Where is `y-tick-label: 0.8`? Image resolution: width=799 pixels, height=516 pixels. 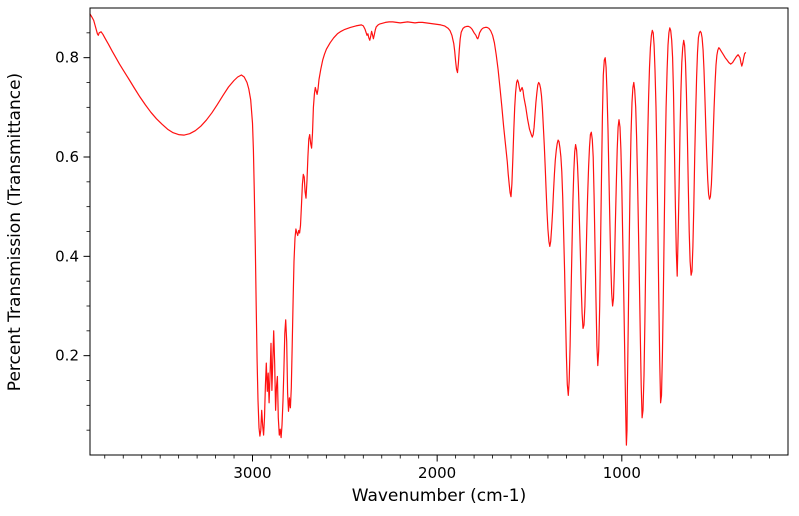 y-tick-label: 0.8 is located at coordinates (67, 58).